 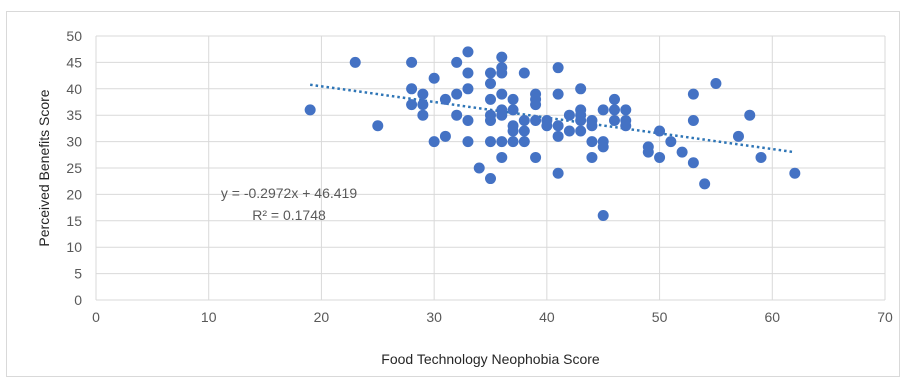 I want to click on y-tick-label: 45, so click(x=74, y=62).